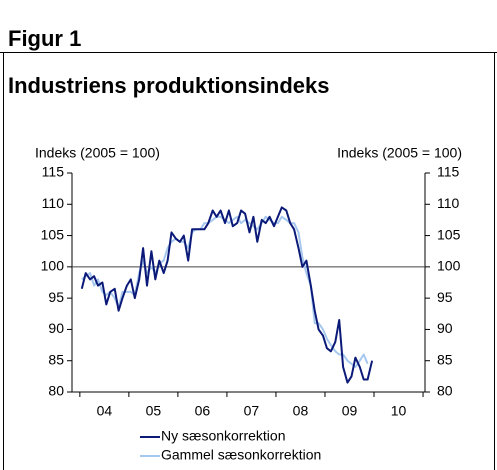  What do you see at coordinates (53, 172) in the screenshot?
I see `y-tick-label: 115` at bounding box center [53, 172].